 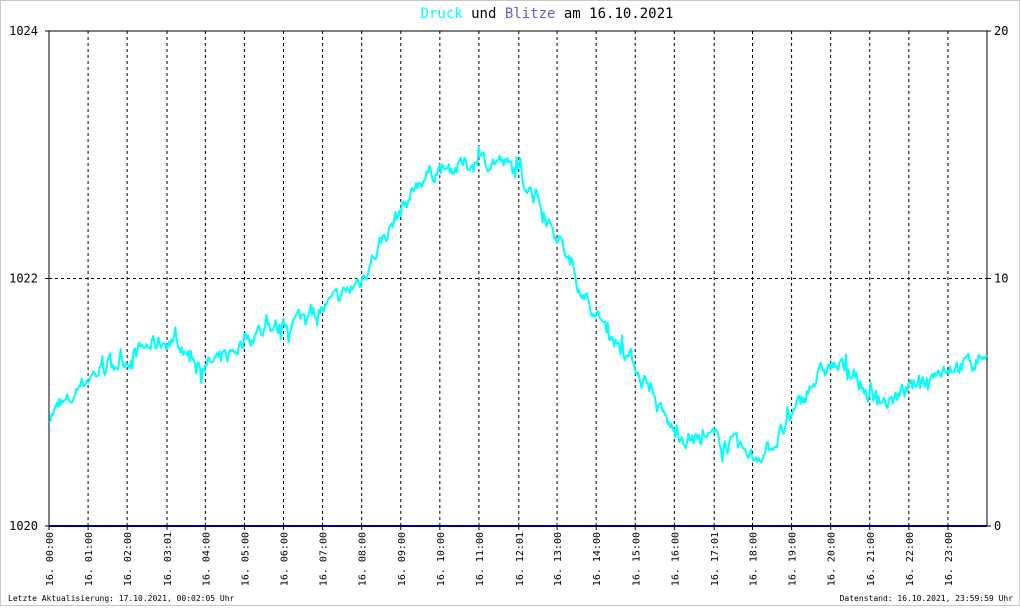 I want to click on chart-title: Druck und Blitze am 16.10.2021, so click(x=547, y=14).